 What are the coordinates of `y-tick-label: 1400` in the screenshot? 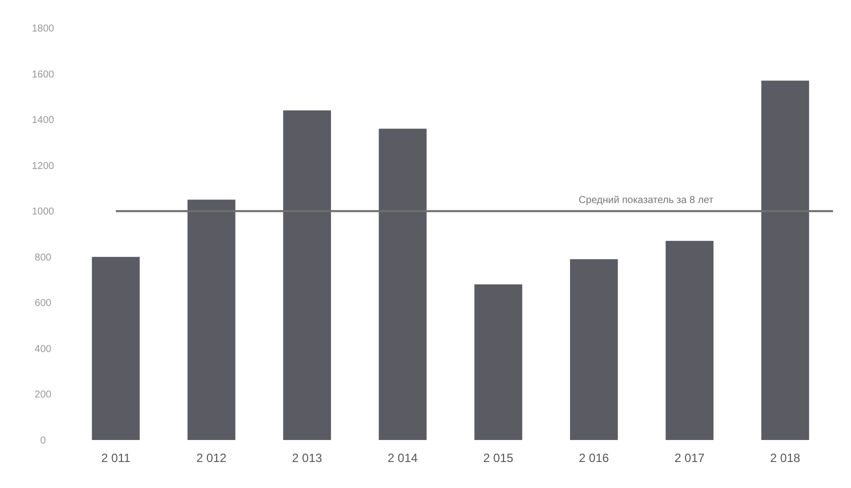 It's located at (43, 120).